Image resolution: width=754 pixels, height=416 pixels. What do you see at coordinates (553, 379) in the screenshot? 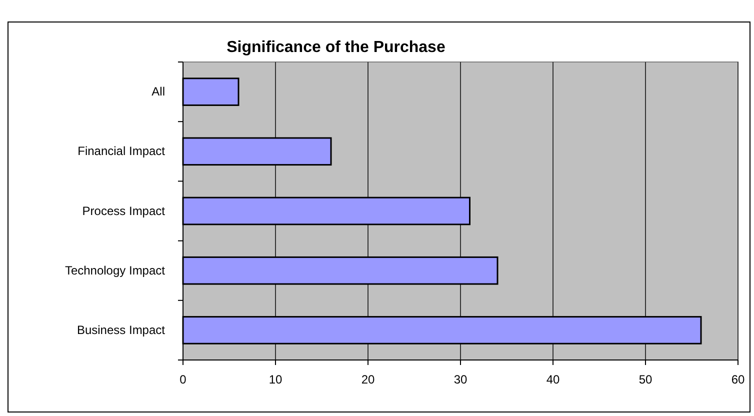
I see `x-tick-label: 40` at bounding box center [553, 379].